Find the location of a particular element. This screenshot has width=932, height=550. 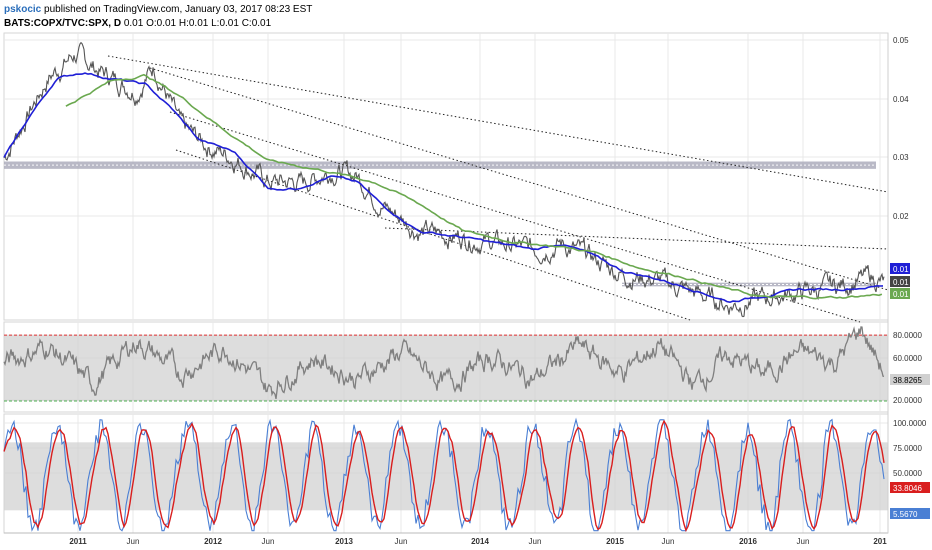

rsi-value-tag is located at coordinates (910, 379).